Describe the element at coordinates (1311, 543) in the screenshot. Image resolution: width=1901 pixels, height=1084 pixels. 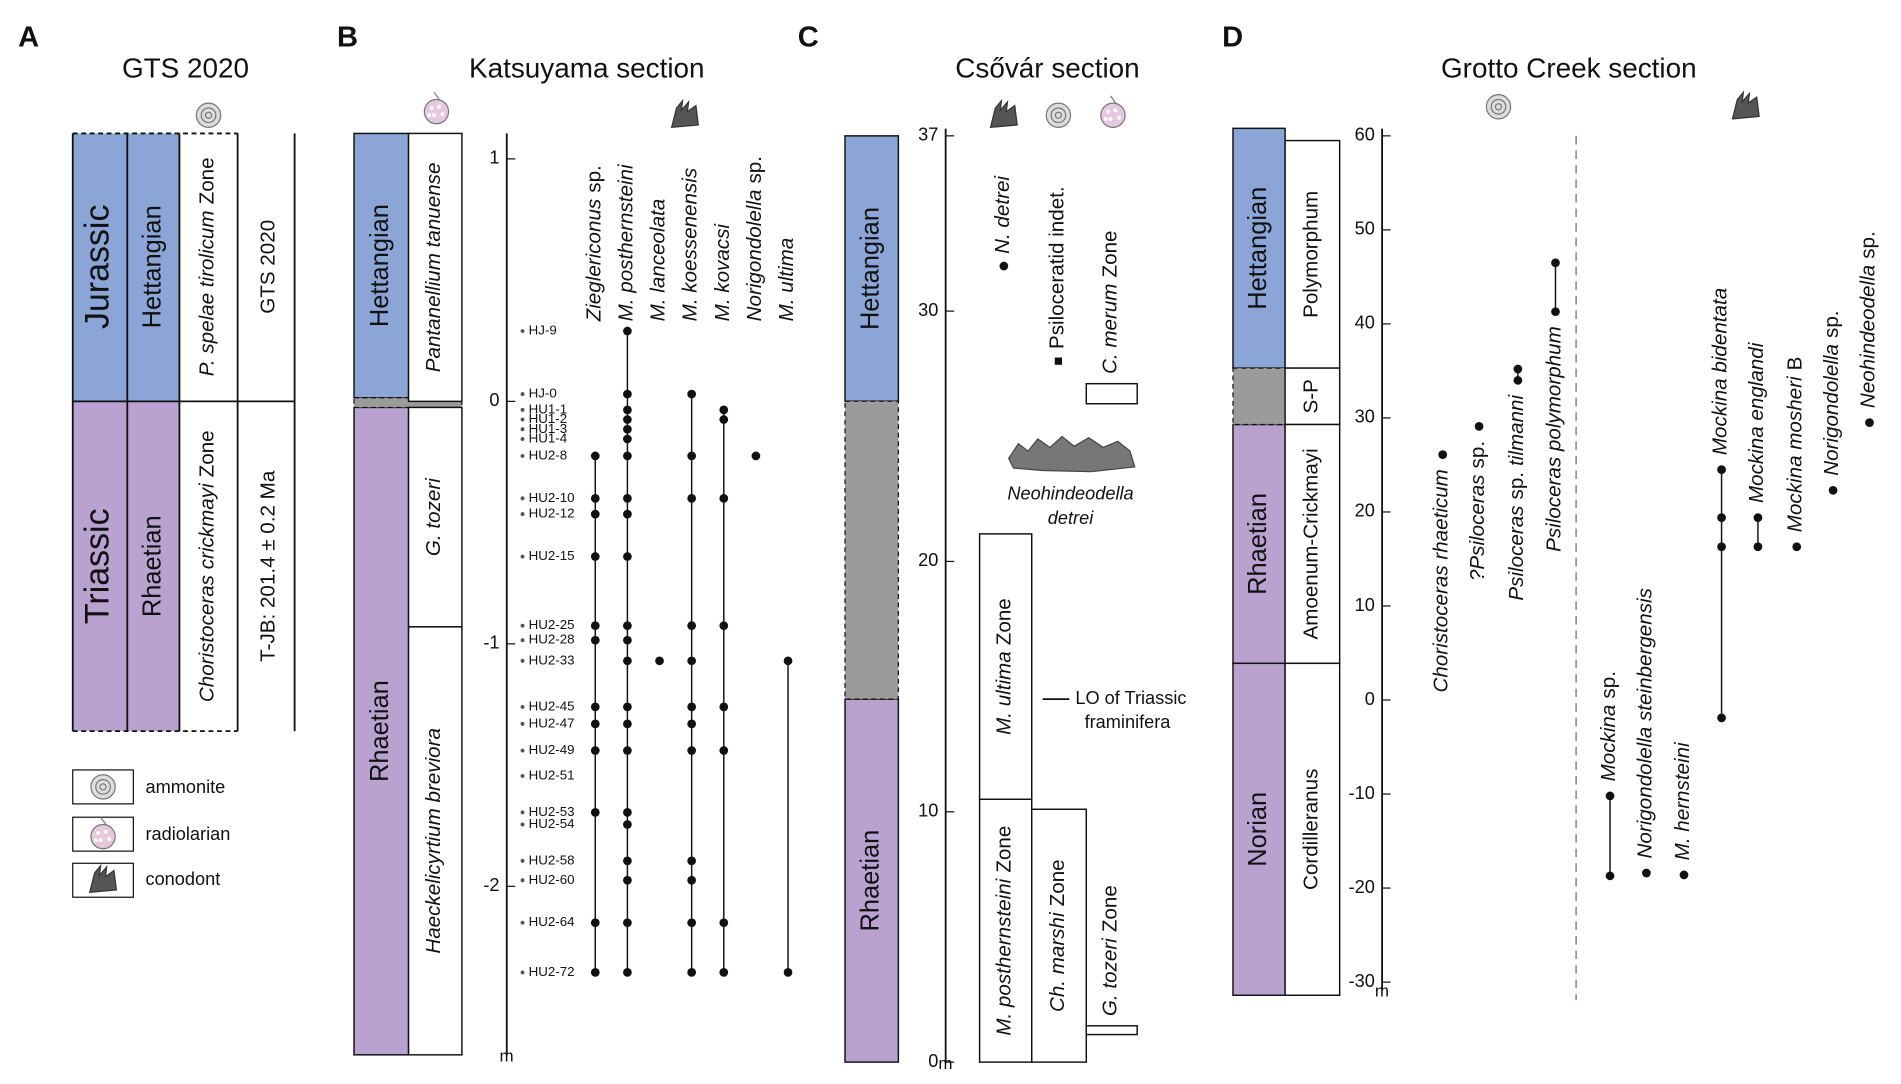
I see `zone-label: Amoenum-Crickmayi` at that location.